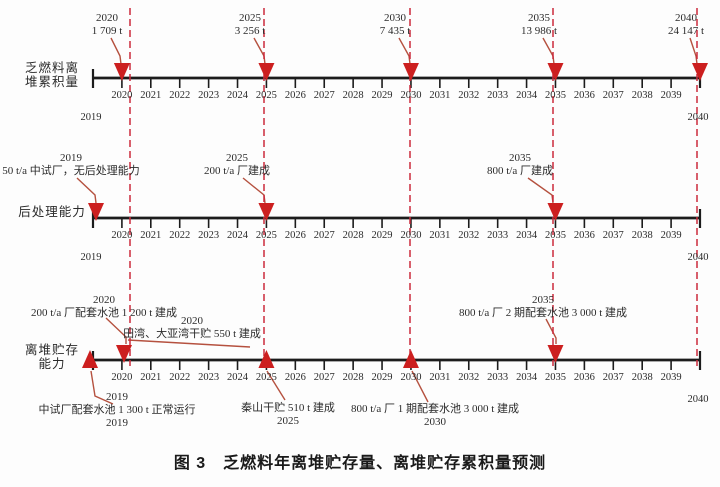 This screenshot has width=720, height=487. What do you see at coordinates (52, 212) in the screenshot?
I see `timeline-label-1: 后处理能力` at bounding box center [52, 212].